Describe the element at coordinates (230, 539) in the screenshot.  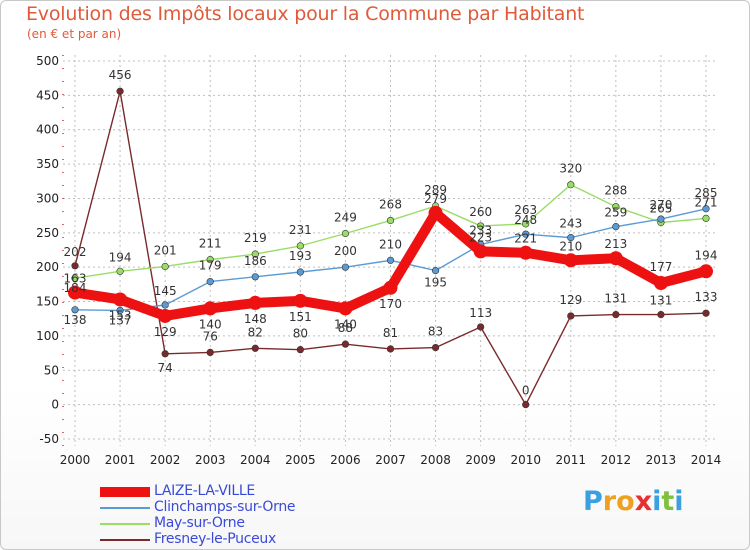
I see `legend-item-fresney-le-puceux: Fresney-le-Puceux` at that location.